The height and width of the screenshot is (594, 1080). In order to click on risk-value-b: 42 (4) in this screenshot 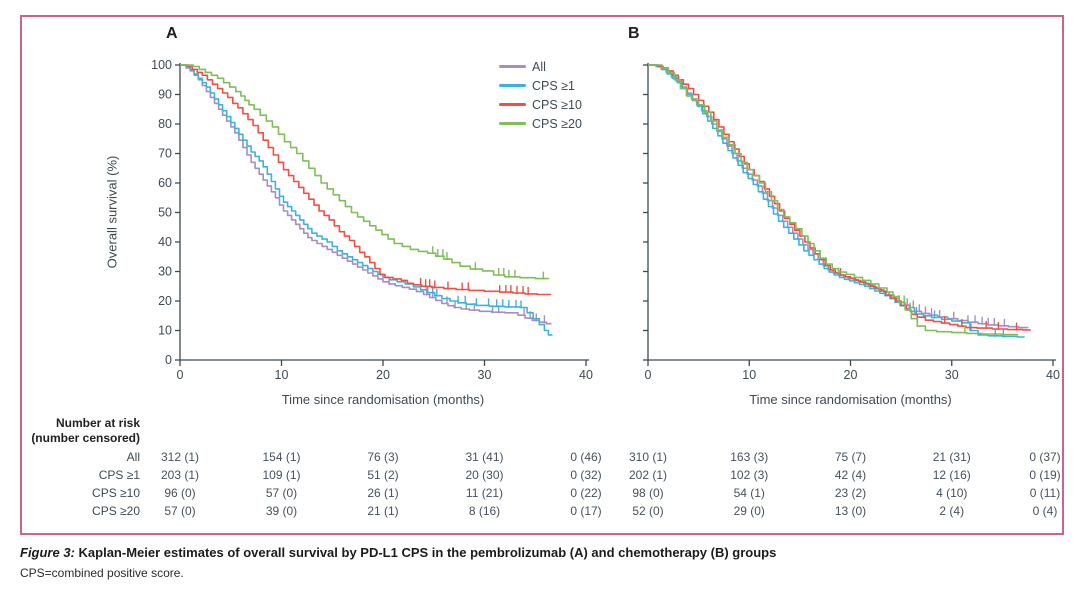, I will do `click(850, 475)`.